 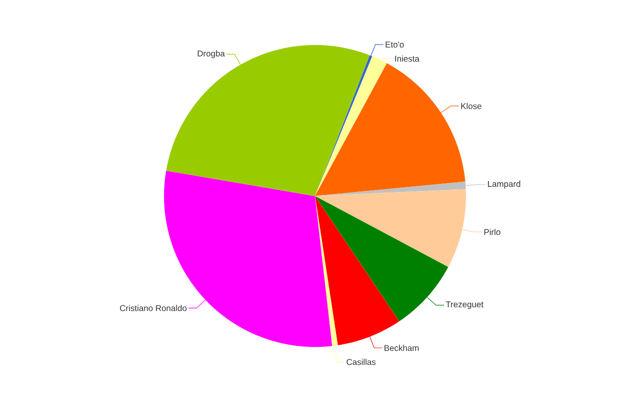 I want to click on slice-label: Beckham, so click(x=401, y=347).